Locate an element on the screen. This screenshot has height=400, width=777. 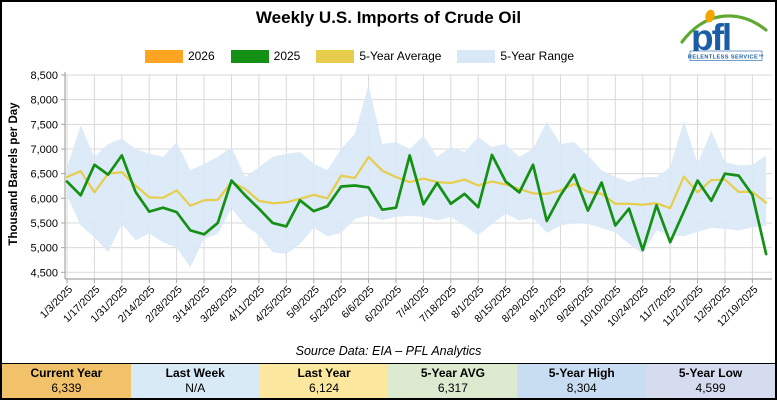
logo-swoosh-icon is located at coordinates (724, 29).